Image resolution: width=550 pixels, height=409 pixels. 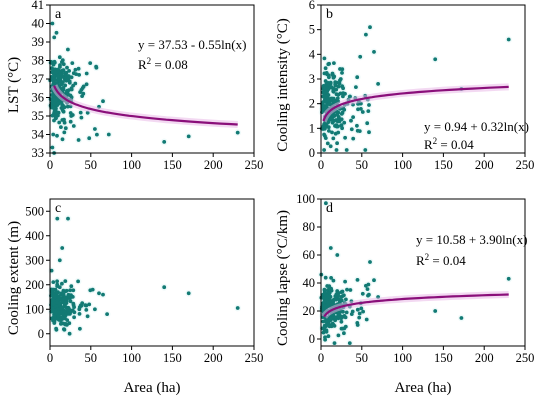 What do you see at coordinates (312, 153) in the screenshot?
I see `y-tick-label: 0` at bounding box center [312, 153].